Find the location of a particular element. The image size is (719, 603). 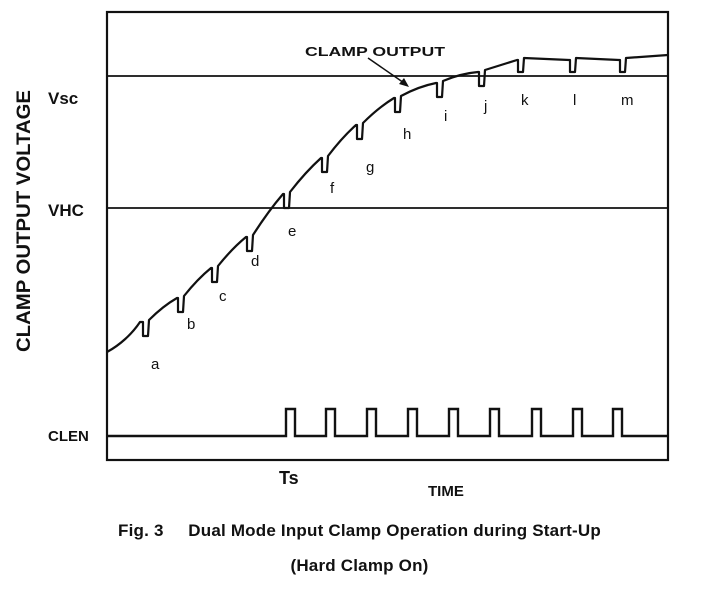

clen-pulse-train is located at coordinates (387, 422).